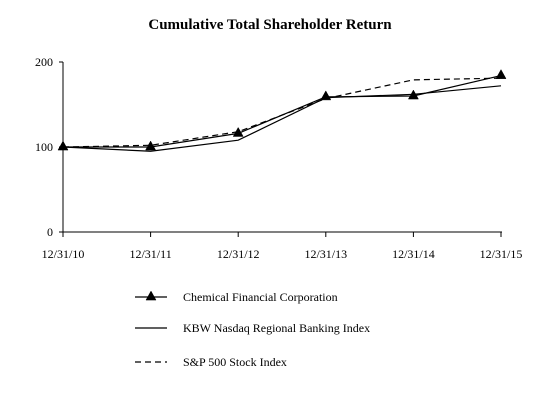 The width and height of the screenshot is (533, 400). What do you see at coordinates (44, 147) in the screenshot?
I see `y-tick-label: 100` at bounding box center [44, 147].